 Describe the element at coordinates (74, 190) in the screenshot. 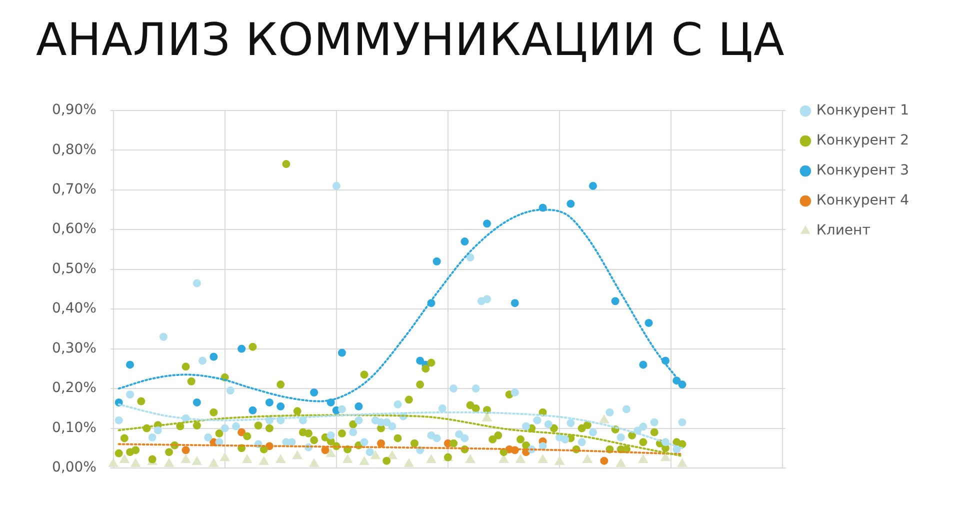

I see `y-tick-label: 0,70%` at that location.